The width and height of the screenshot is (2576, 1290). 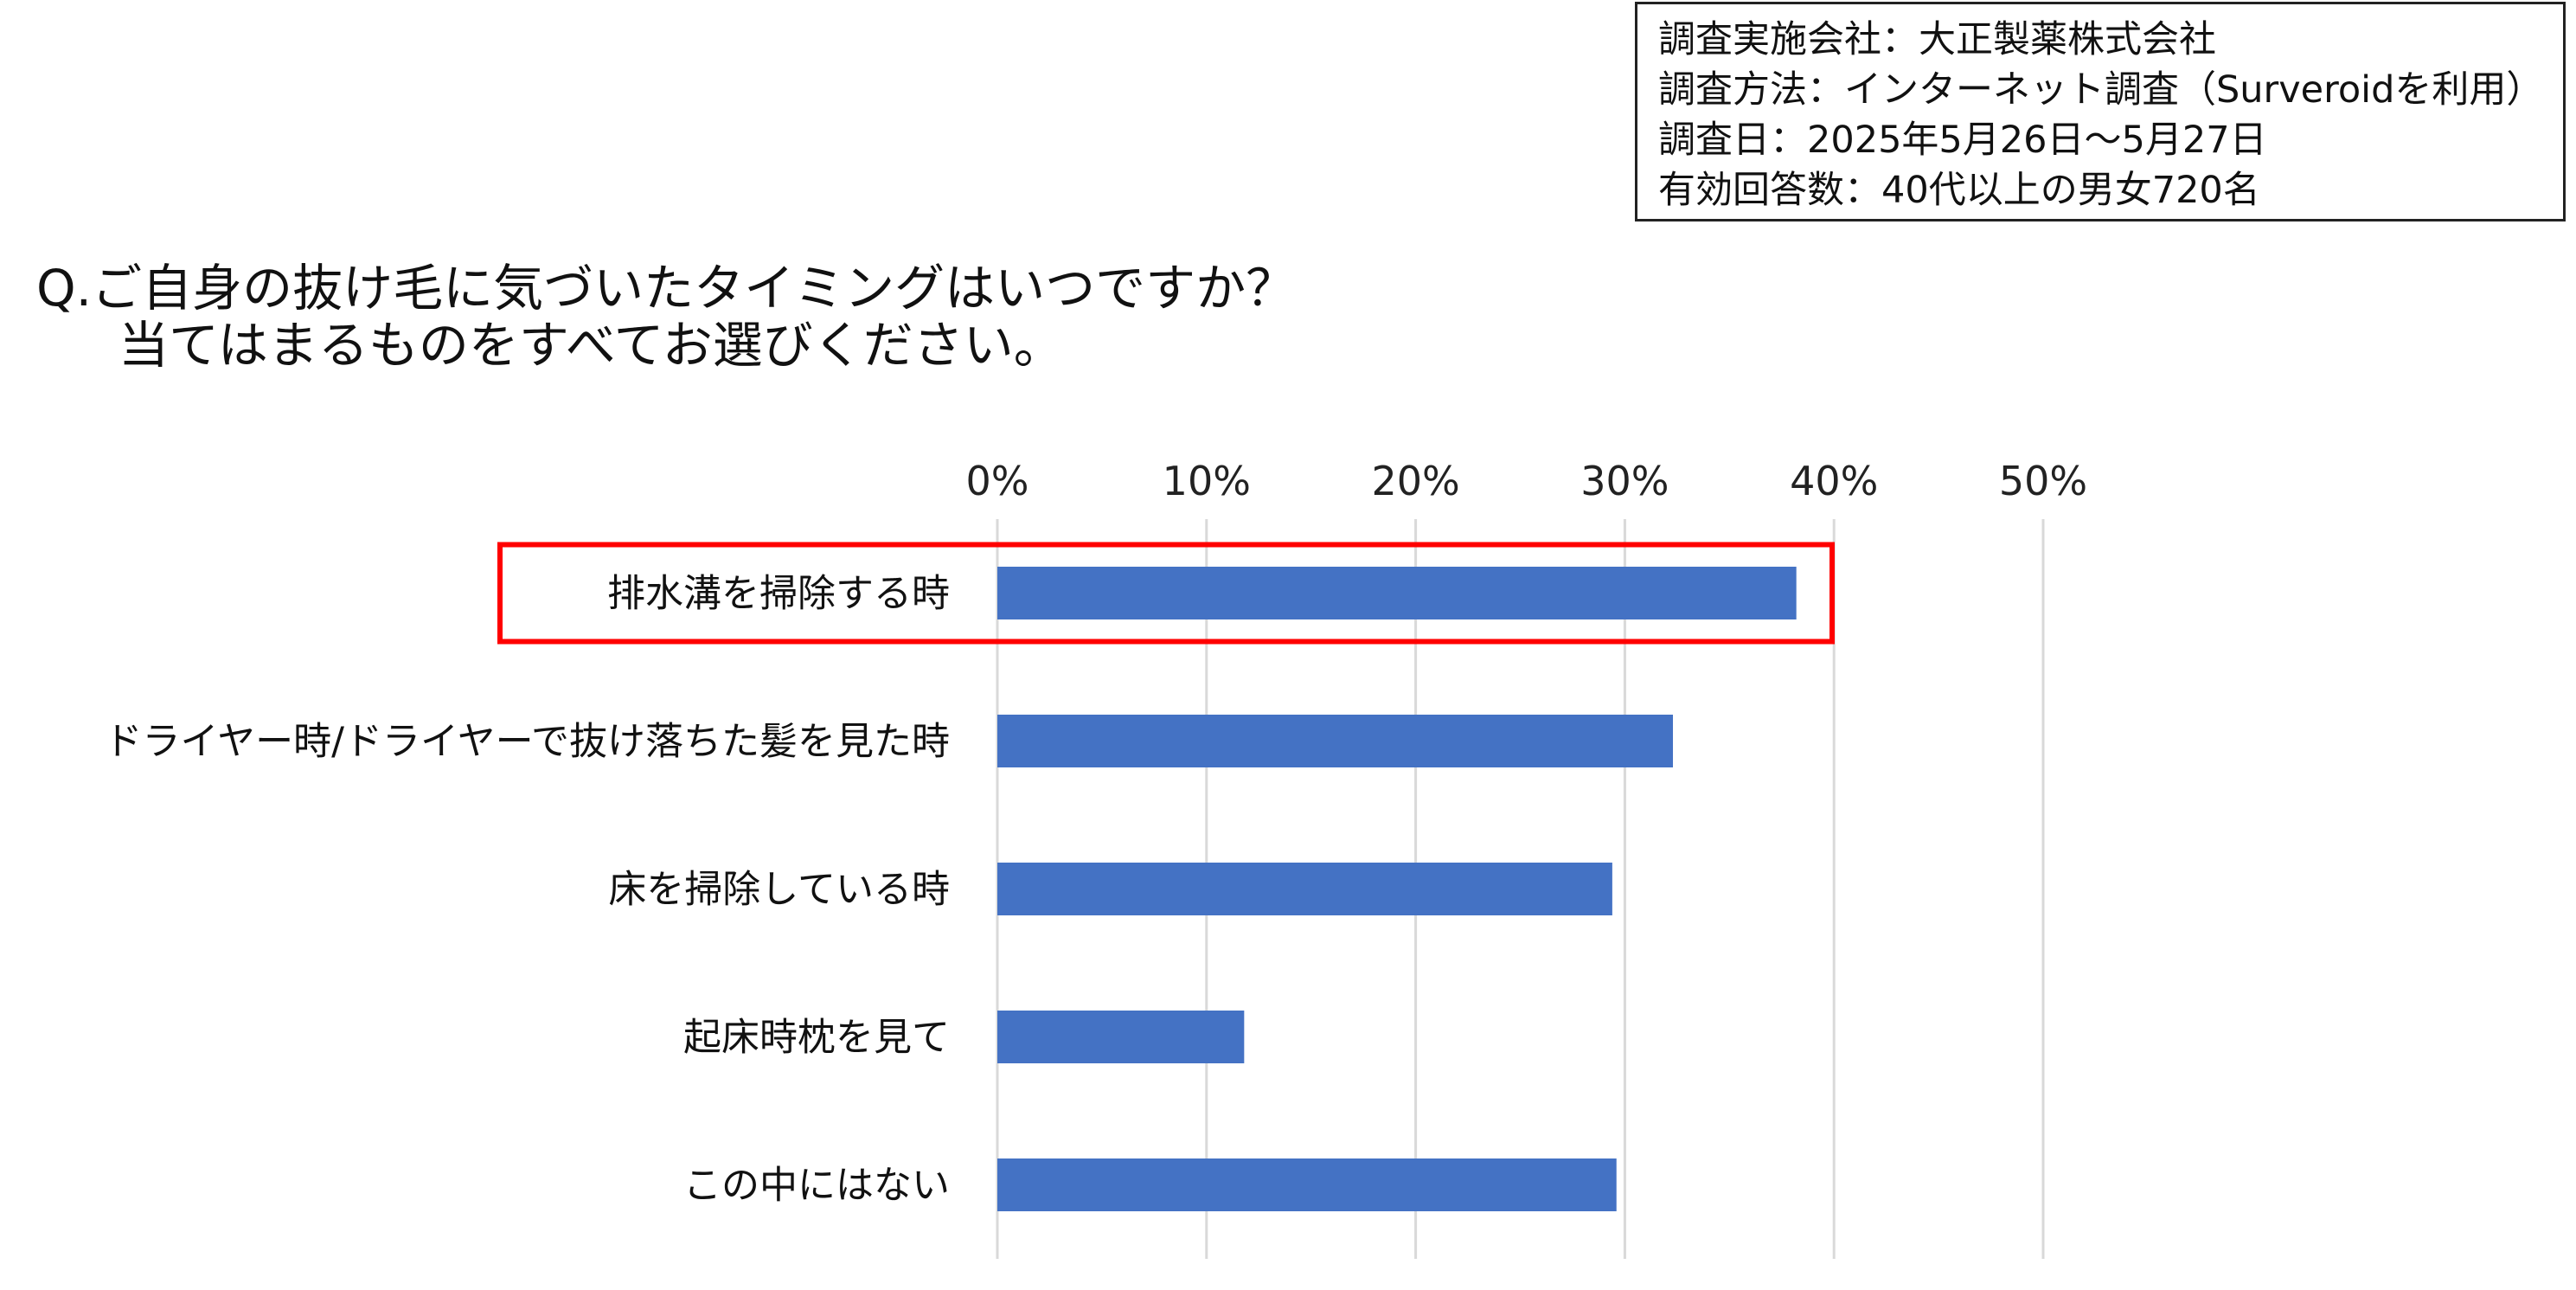 I want to click on info-method: 調査方法：インターネット調査（Surveroidを利用）, so click(x=2101, y=90).